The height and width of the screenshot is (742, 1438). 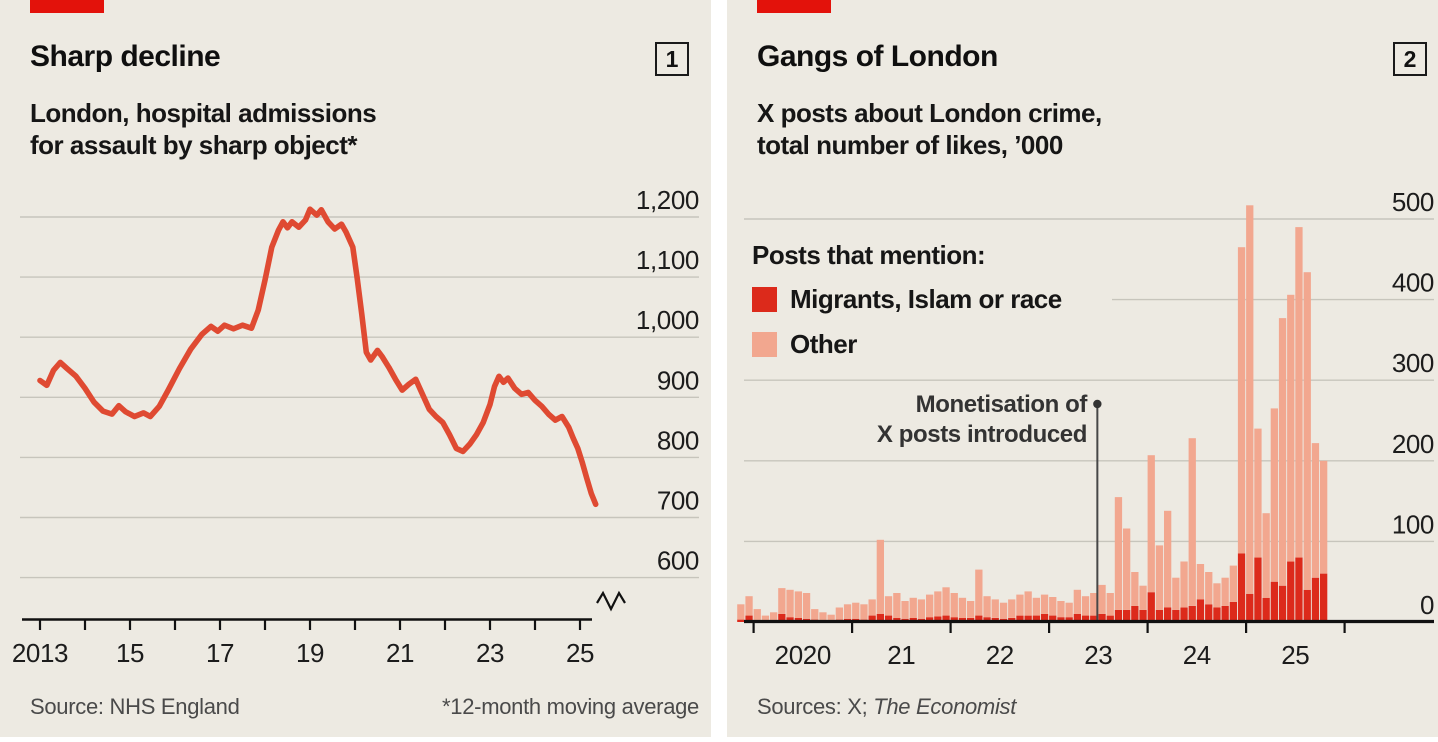 I want to click on chart-title-right: Gangs of London, so click(x=877, y=56).